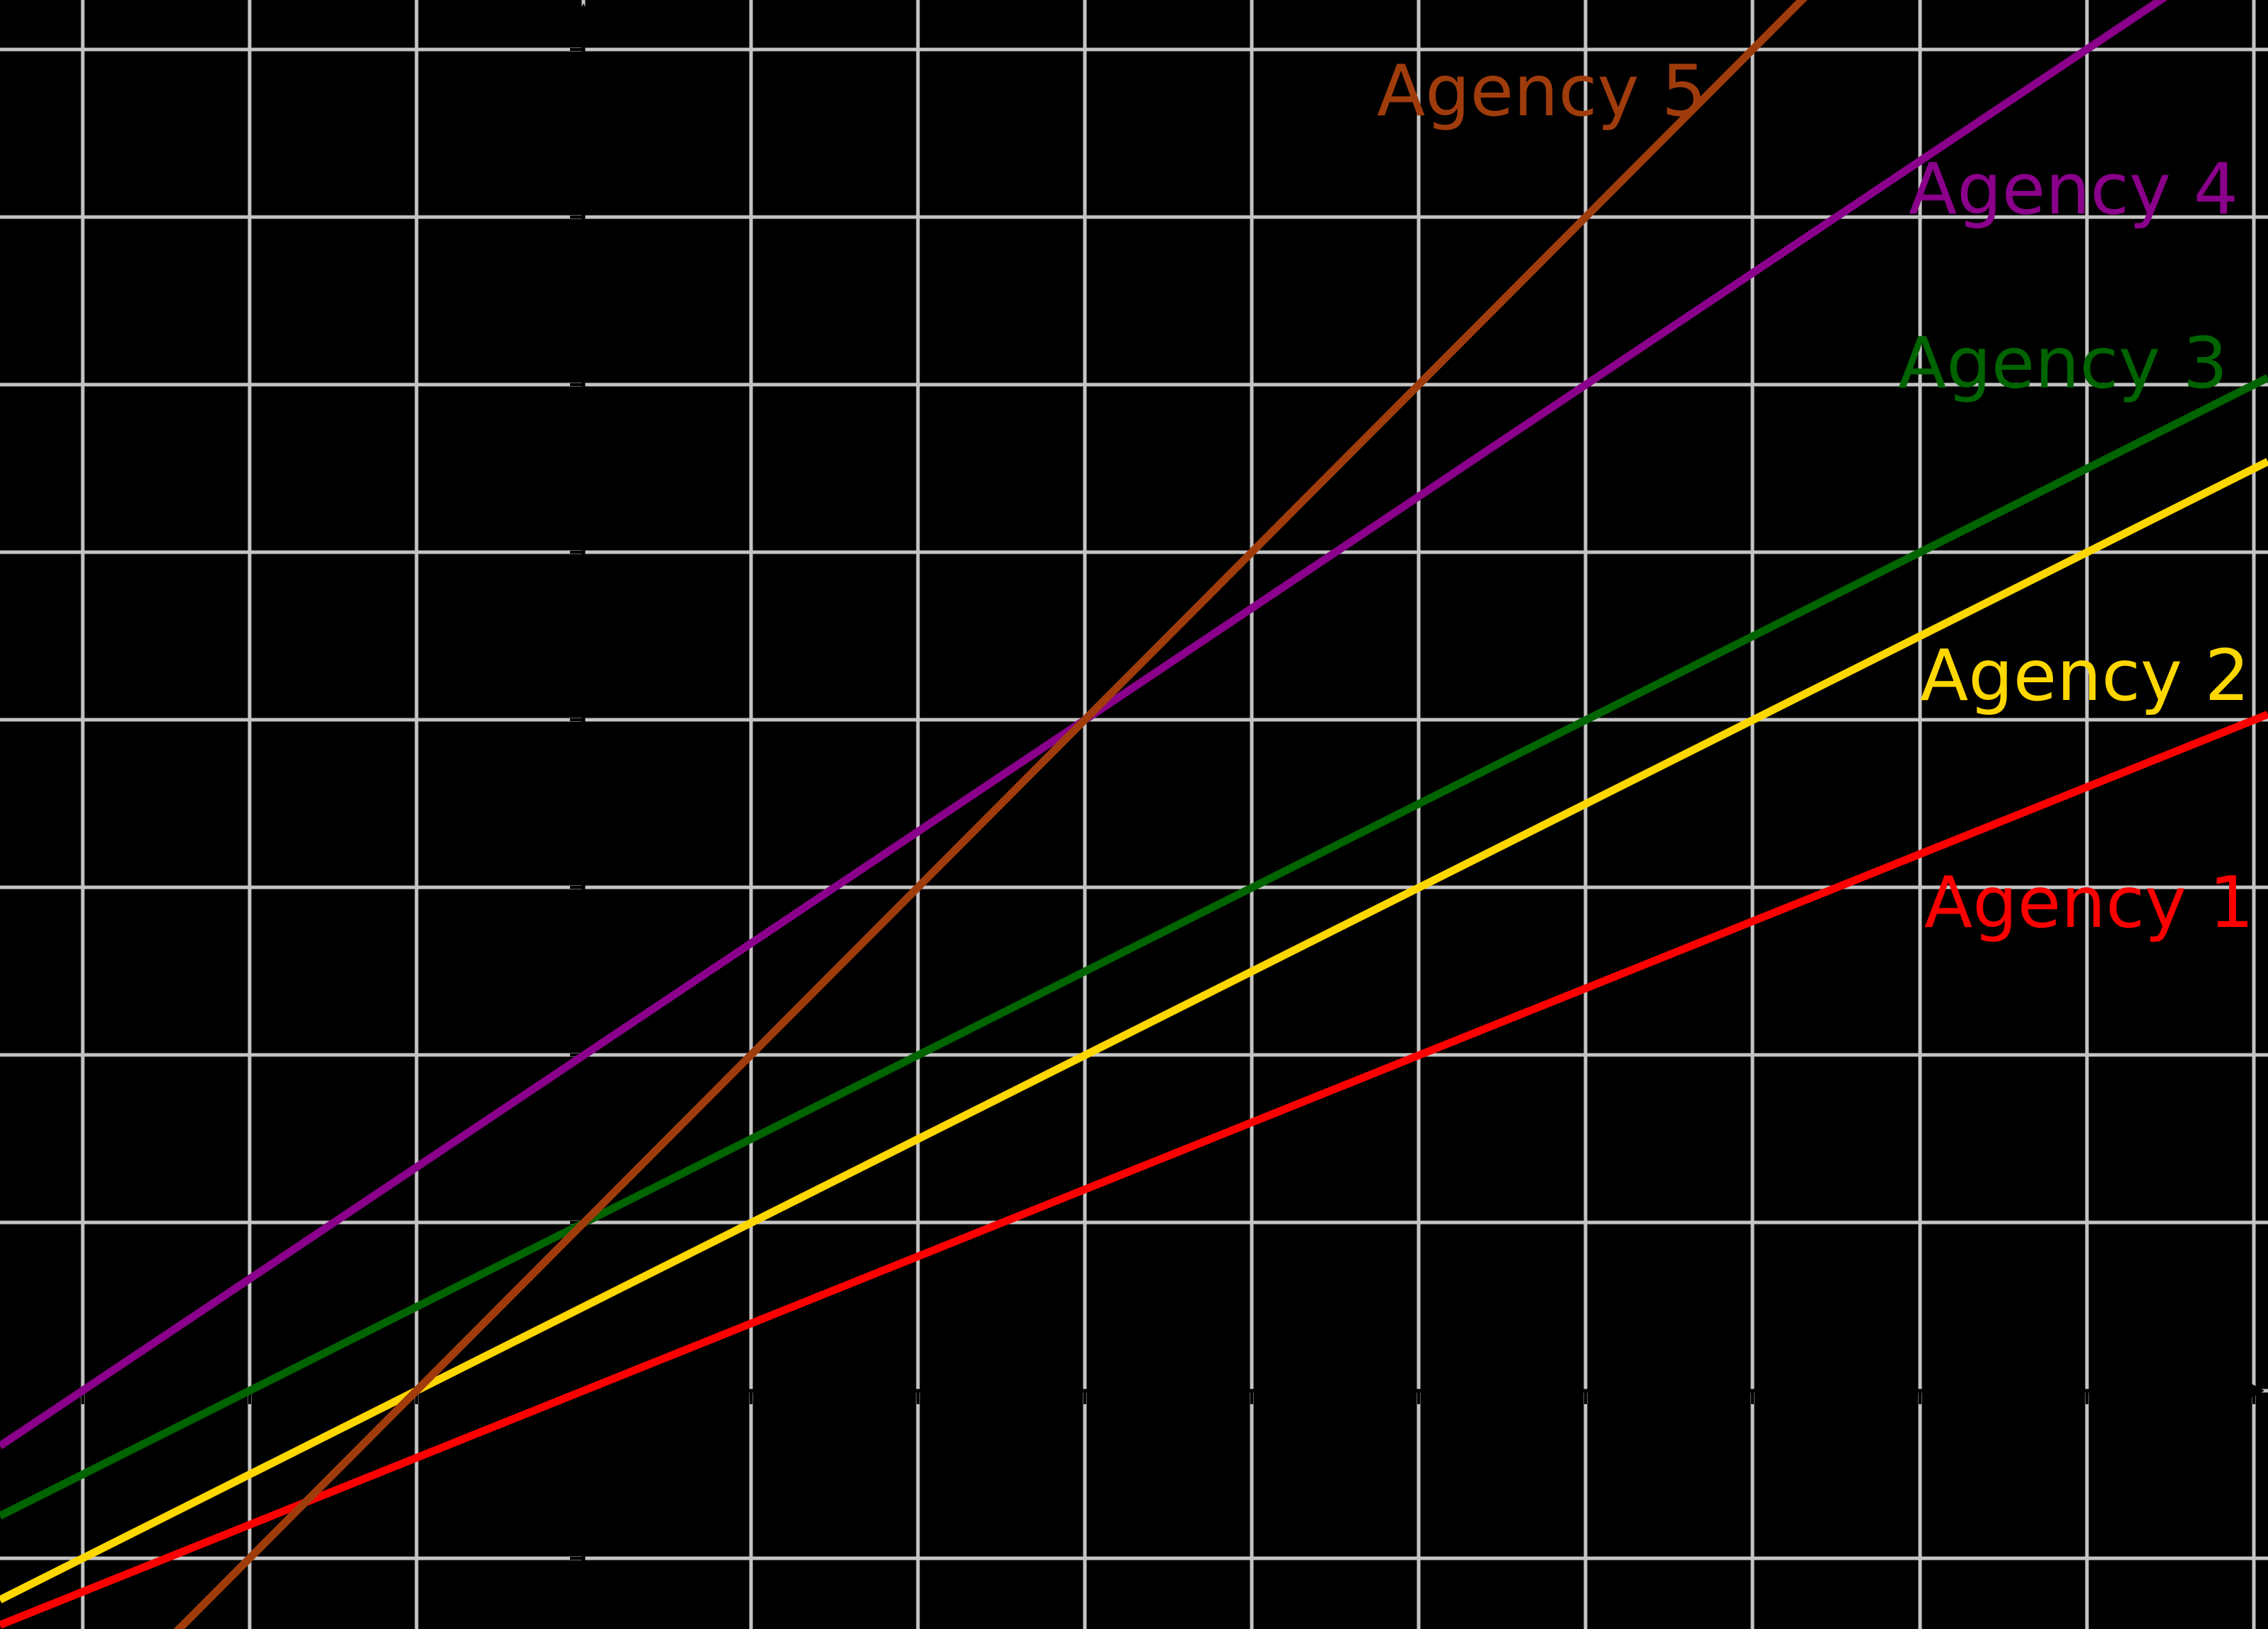 The image size is (2268, 1629). I want to click on y-axis-arrowhead, so click(583, 19).